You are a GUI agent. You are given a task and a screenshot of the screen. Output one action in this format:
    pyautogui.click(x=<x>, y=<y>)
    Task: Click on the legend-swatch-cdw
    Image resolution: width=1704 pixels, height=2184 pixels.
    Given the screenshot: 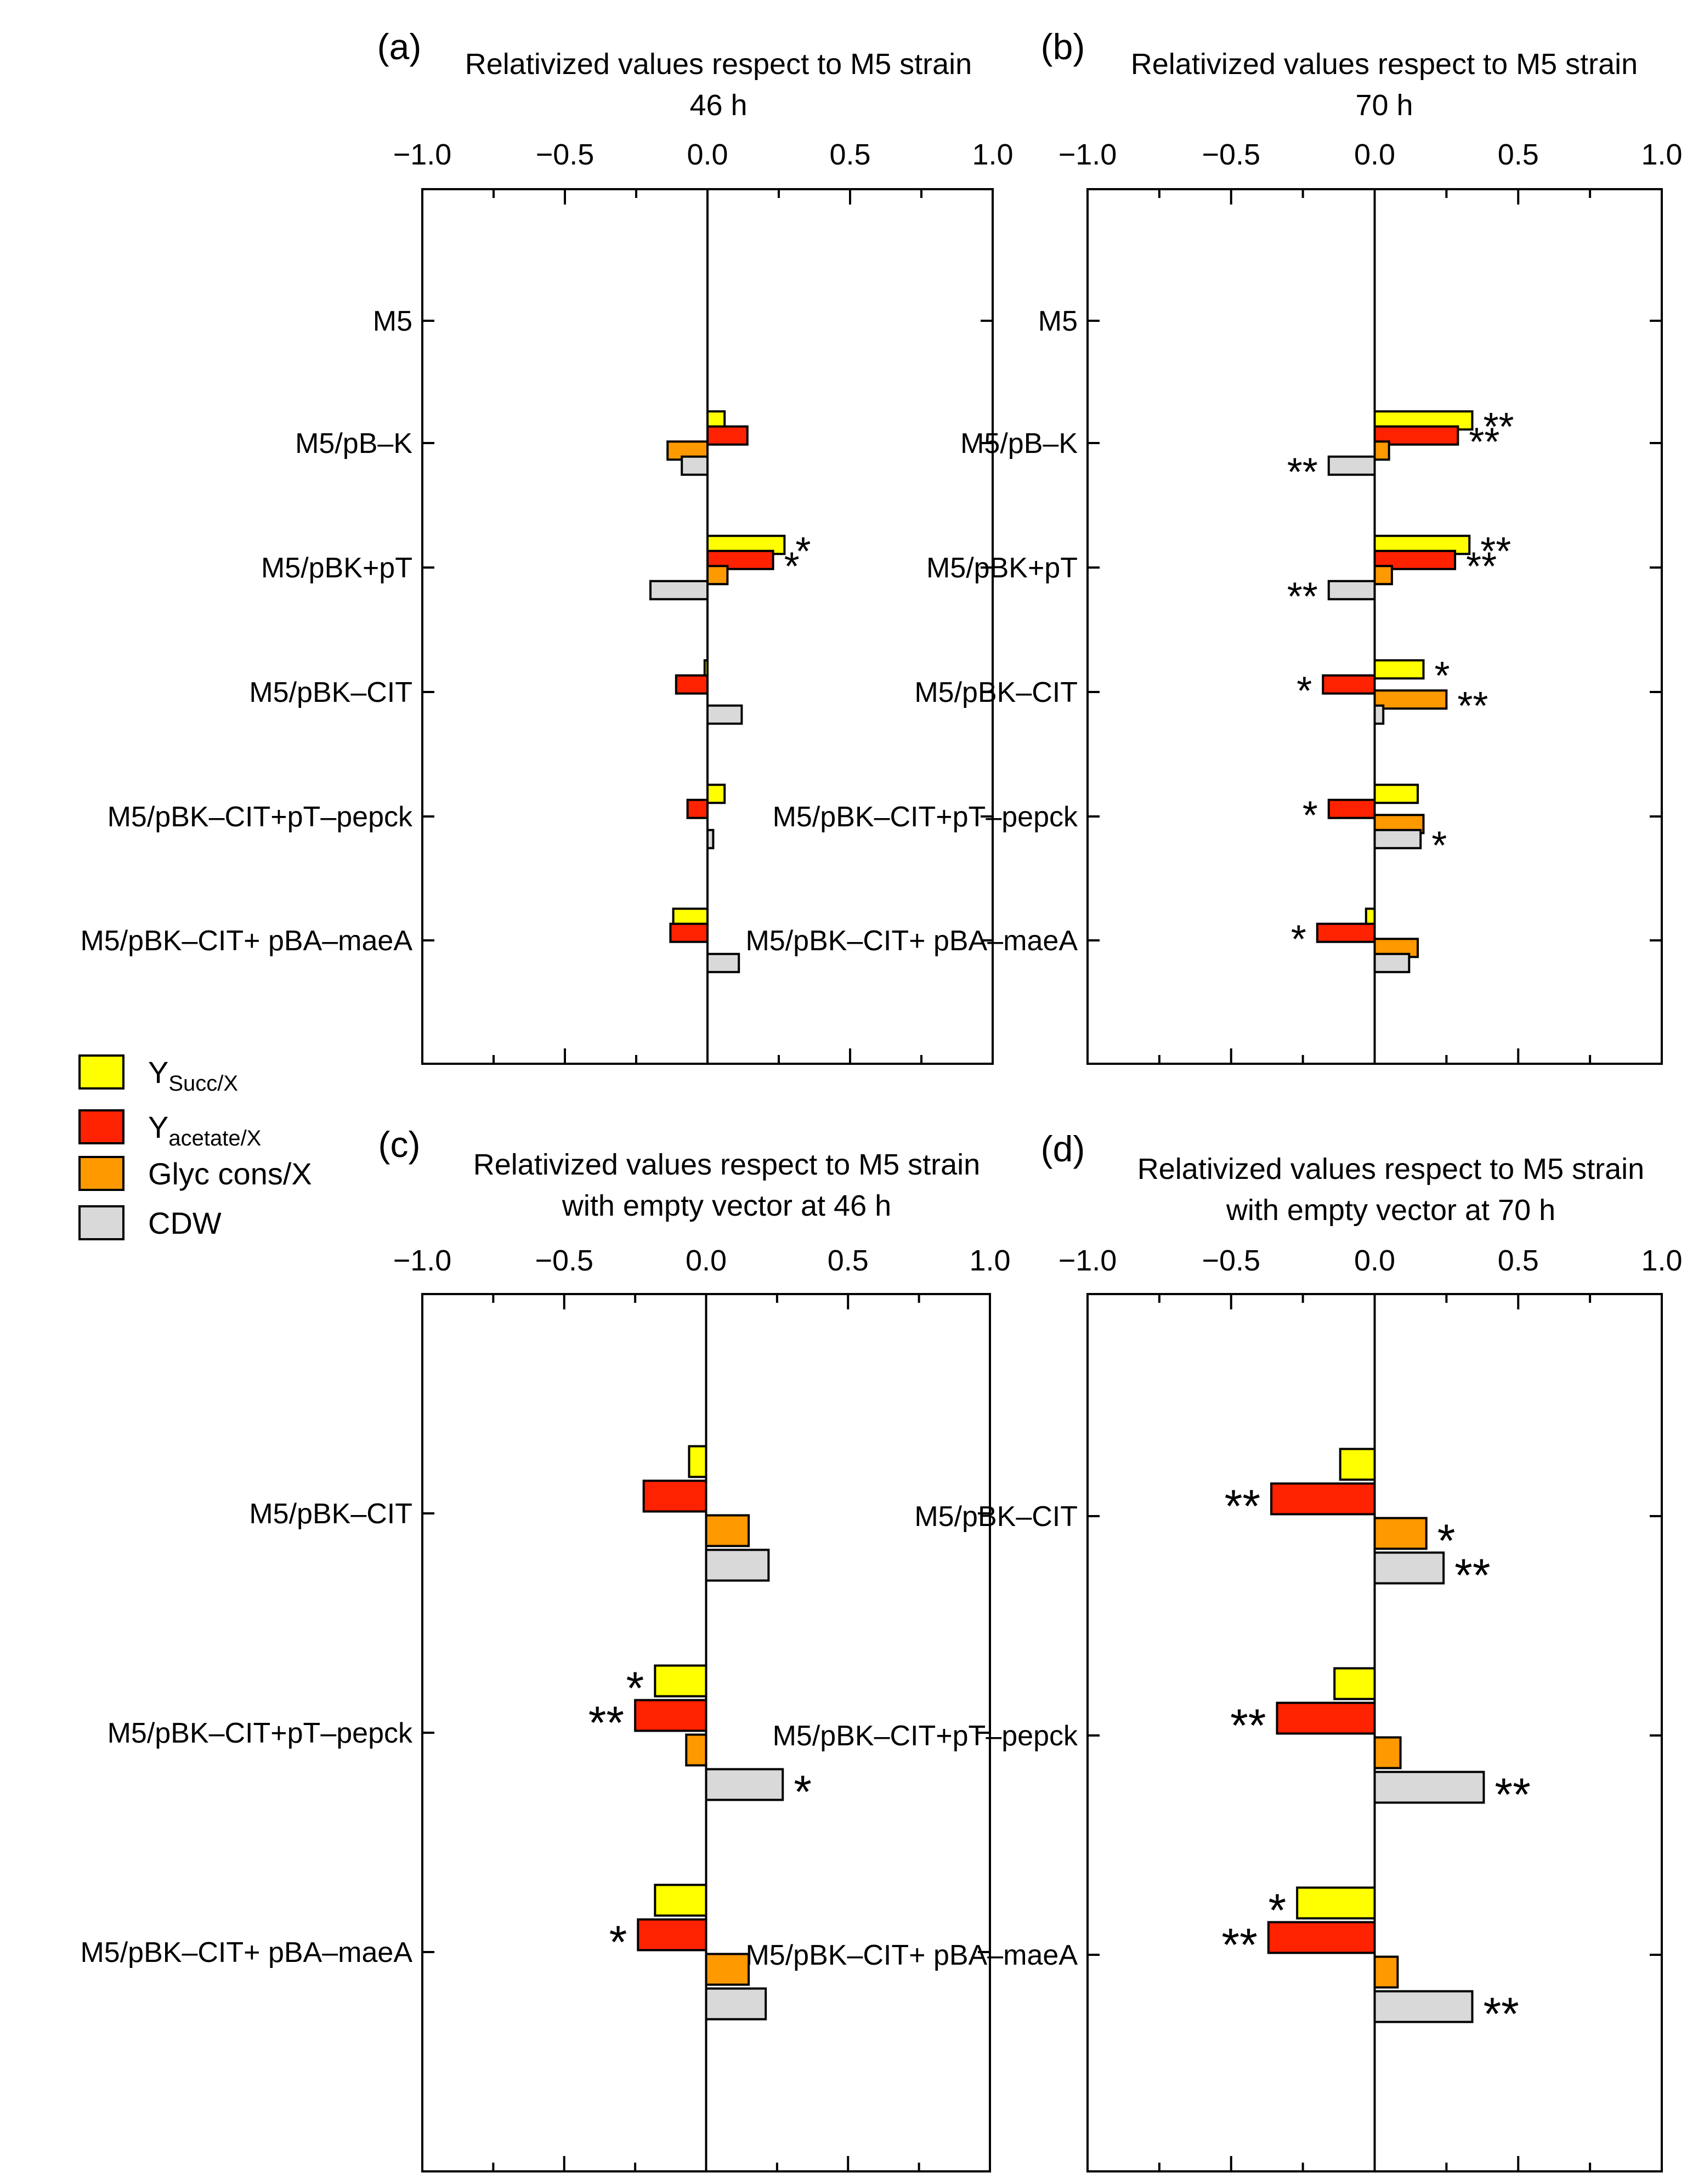 What is the action you would take?
    pyautogui.click(x=101, y=1223)
    